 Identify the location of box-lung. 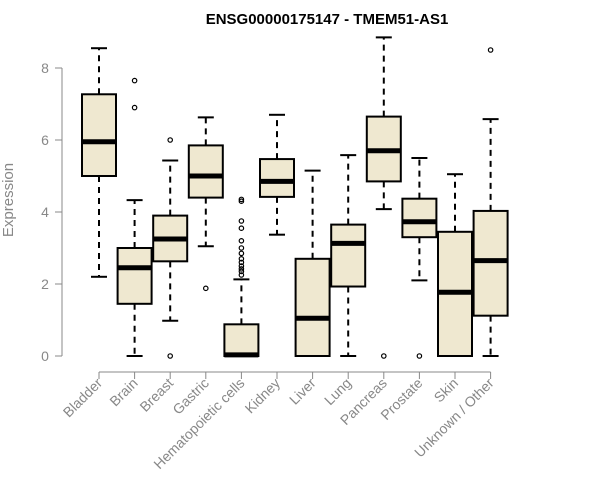
(348, 255).